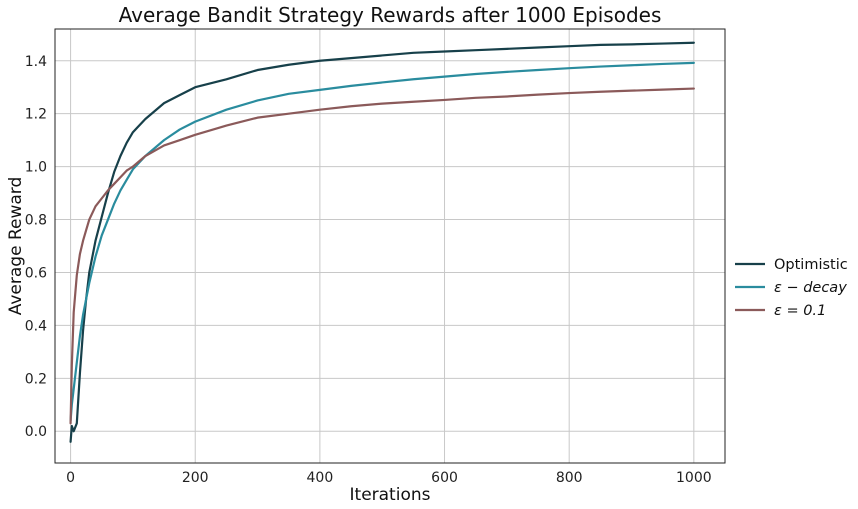 The width and height of the screenshot is (858, 509). What do you see at coordinates (195, 478) in the screenshot?
I see `x-tick-label: 200` at bounding box center [195, 478].